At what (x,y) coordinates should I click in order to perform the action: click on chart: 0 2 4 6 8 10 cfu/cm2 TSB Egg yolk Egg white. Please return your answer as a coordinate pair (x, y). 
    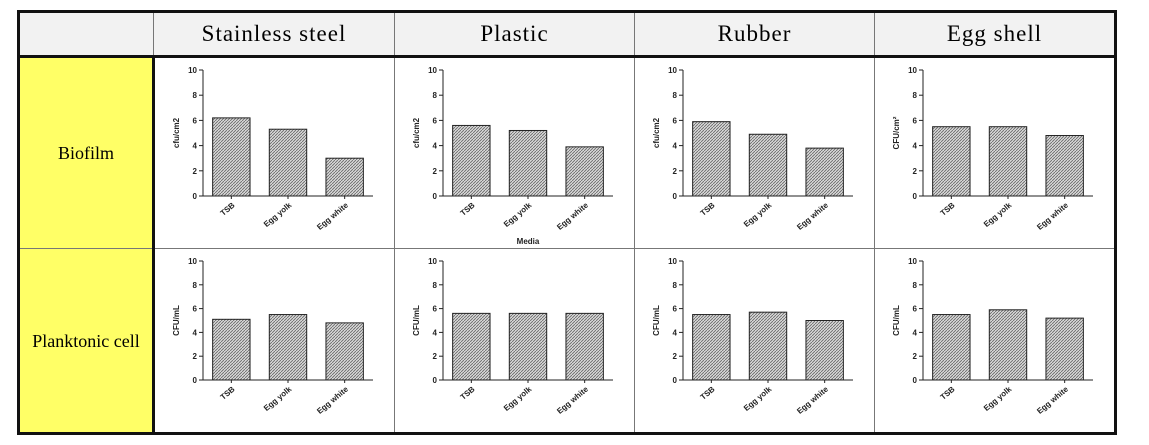
    Looking at the image, I should click on (752, 149).